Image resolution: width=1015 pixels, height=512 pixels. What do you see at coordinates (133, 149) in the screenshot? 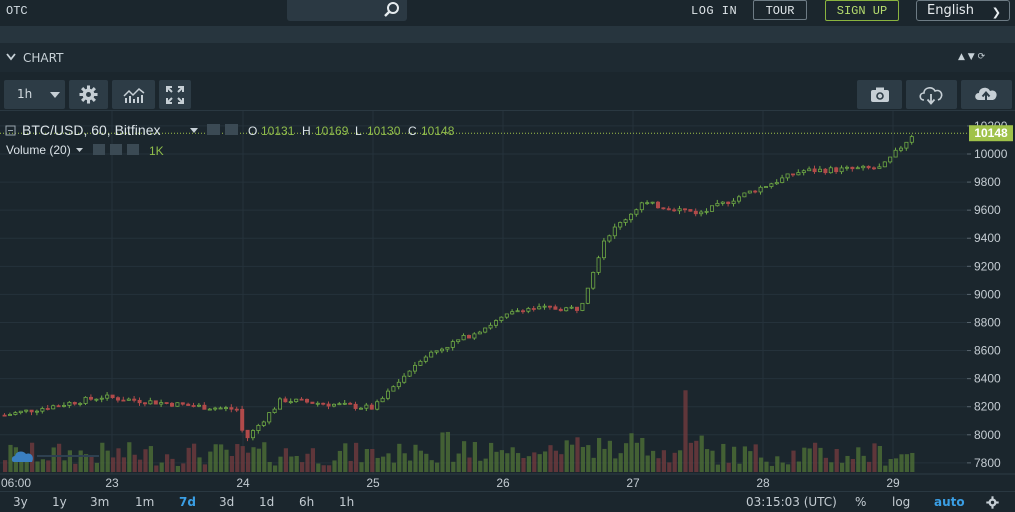
I see `volume-close-icon` at bounding box center [133, 149].